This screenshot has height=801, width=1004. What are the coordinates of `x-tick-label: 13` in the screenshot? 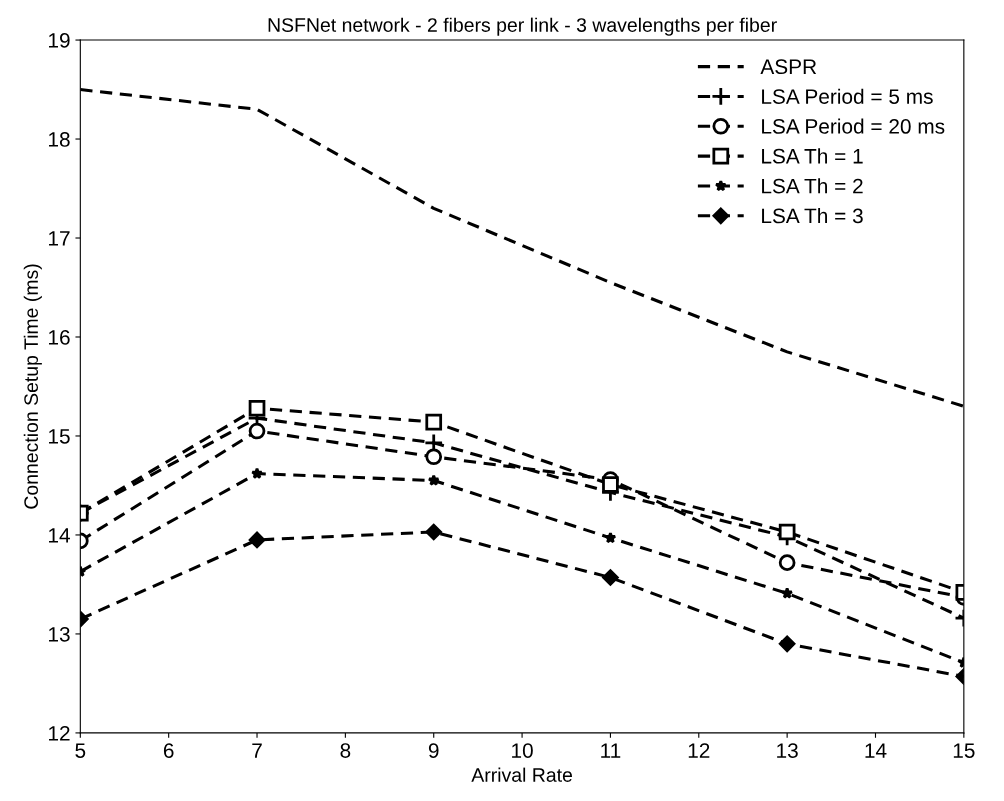 It's located at (787, 750).